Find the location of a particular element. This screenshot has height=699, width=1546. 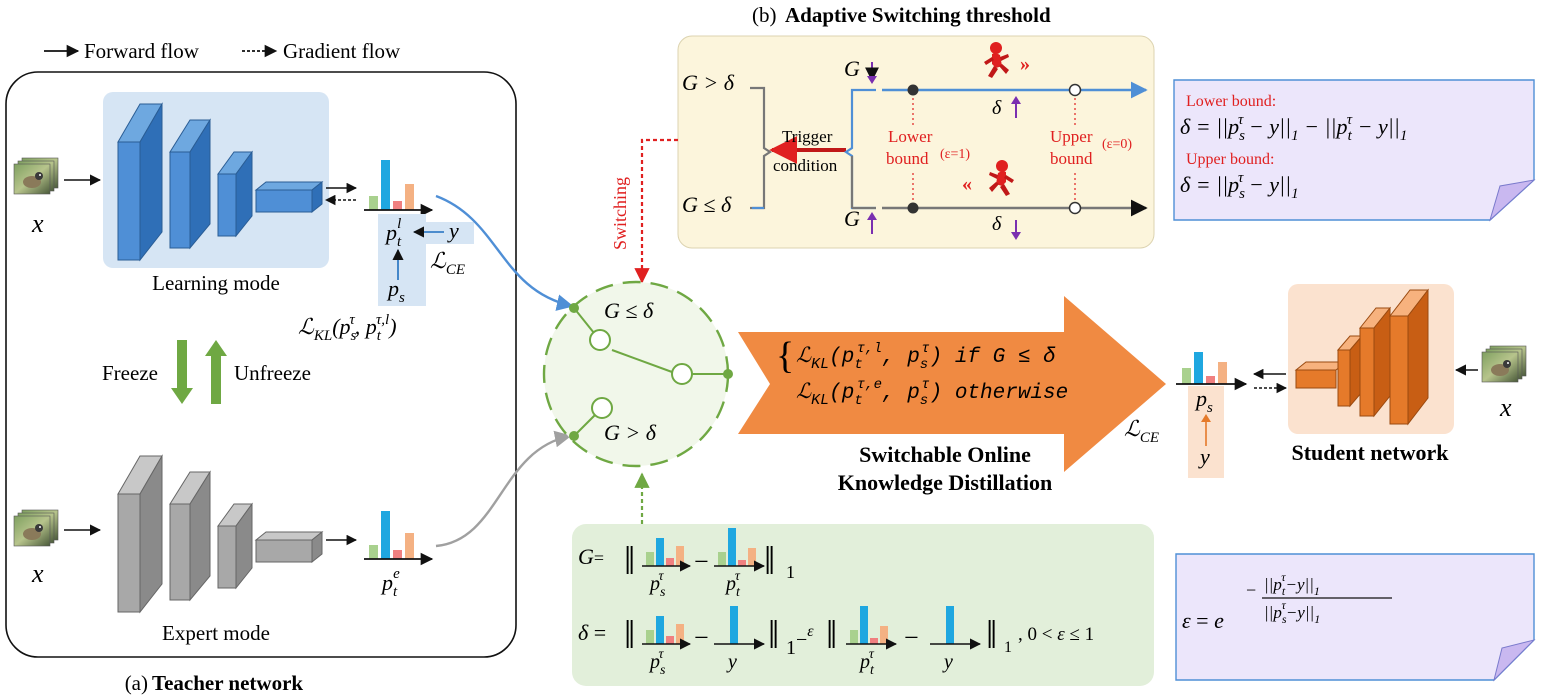

teacher-caption-prefix: (a) is located at coordinates (136, 683).